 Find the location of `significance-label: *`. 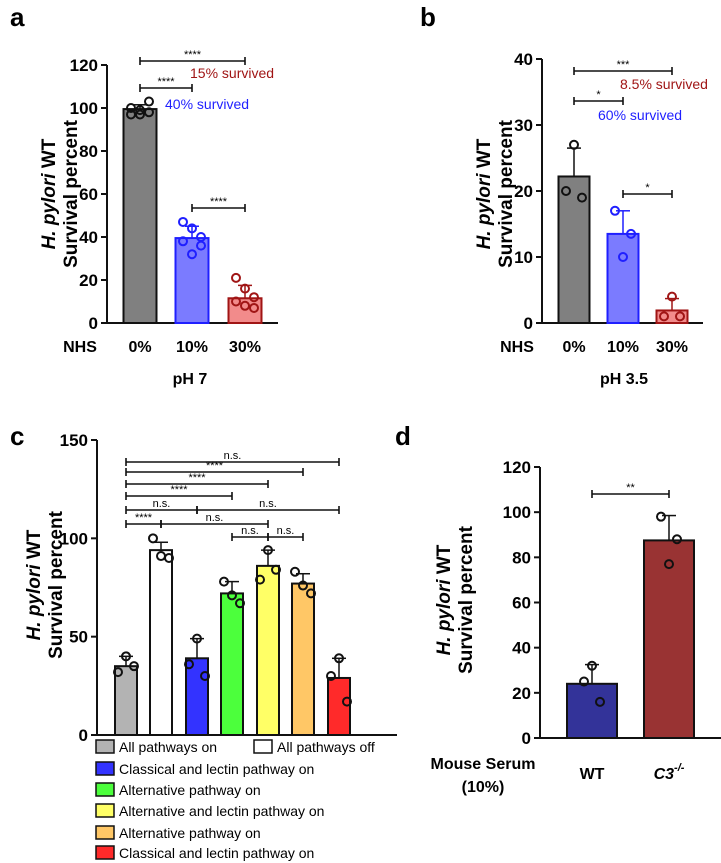

significance-label: * is located at coordinates (647, 188).